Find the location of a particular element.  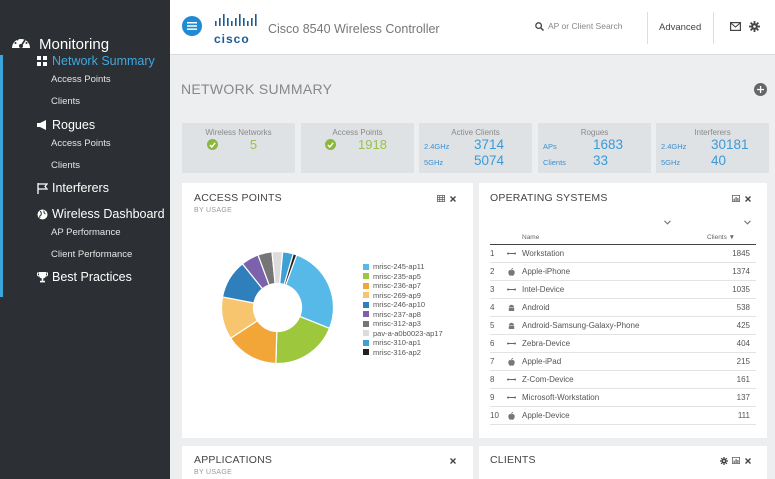

table-view-icon is located at coordinates (441, 198).